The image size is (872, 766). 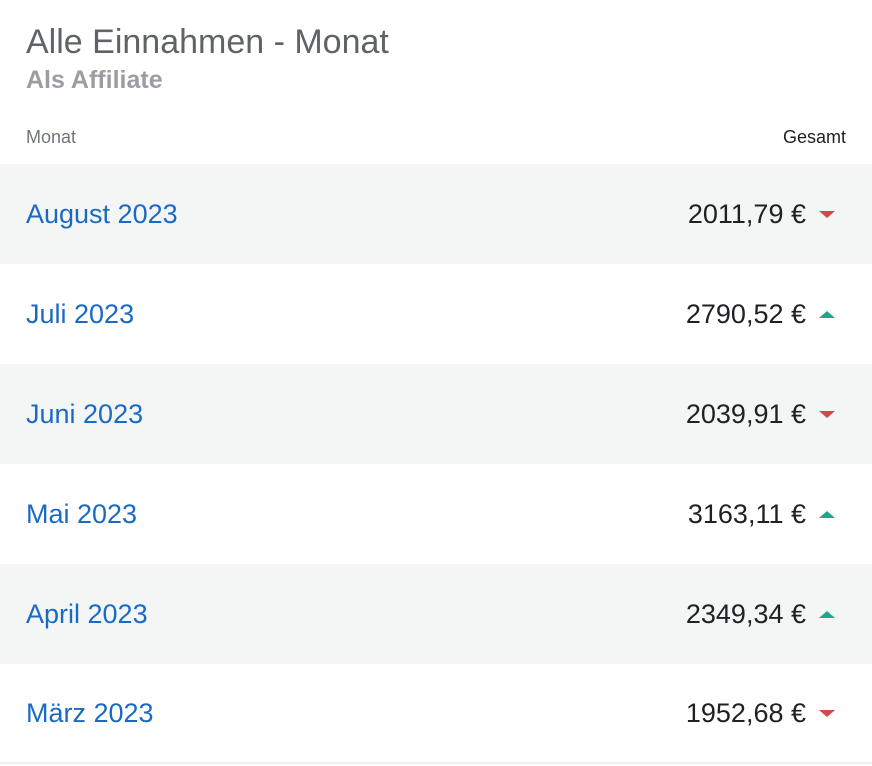 I want to click on month-link: Juni 2023, so click(x=85, y=413).